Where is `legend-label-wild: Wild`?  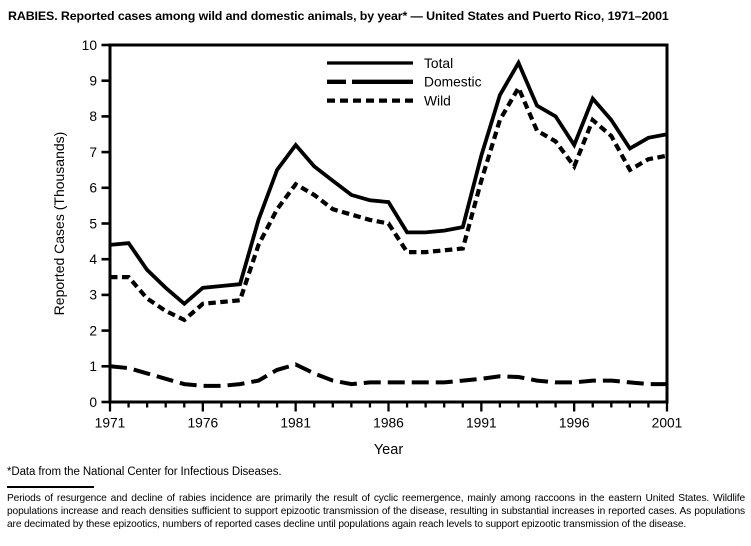
legend-label-wild: Wild is located at coordinates (437, 100).